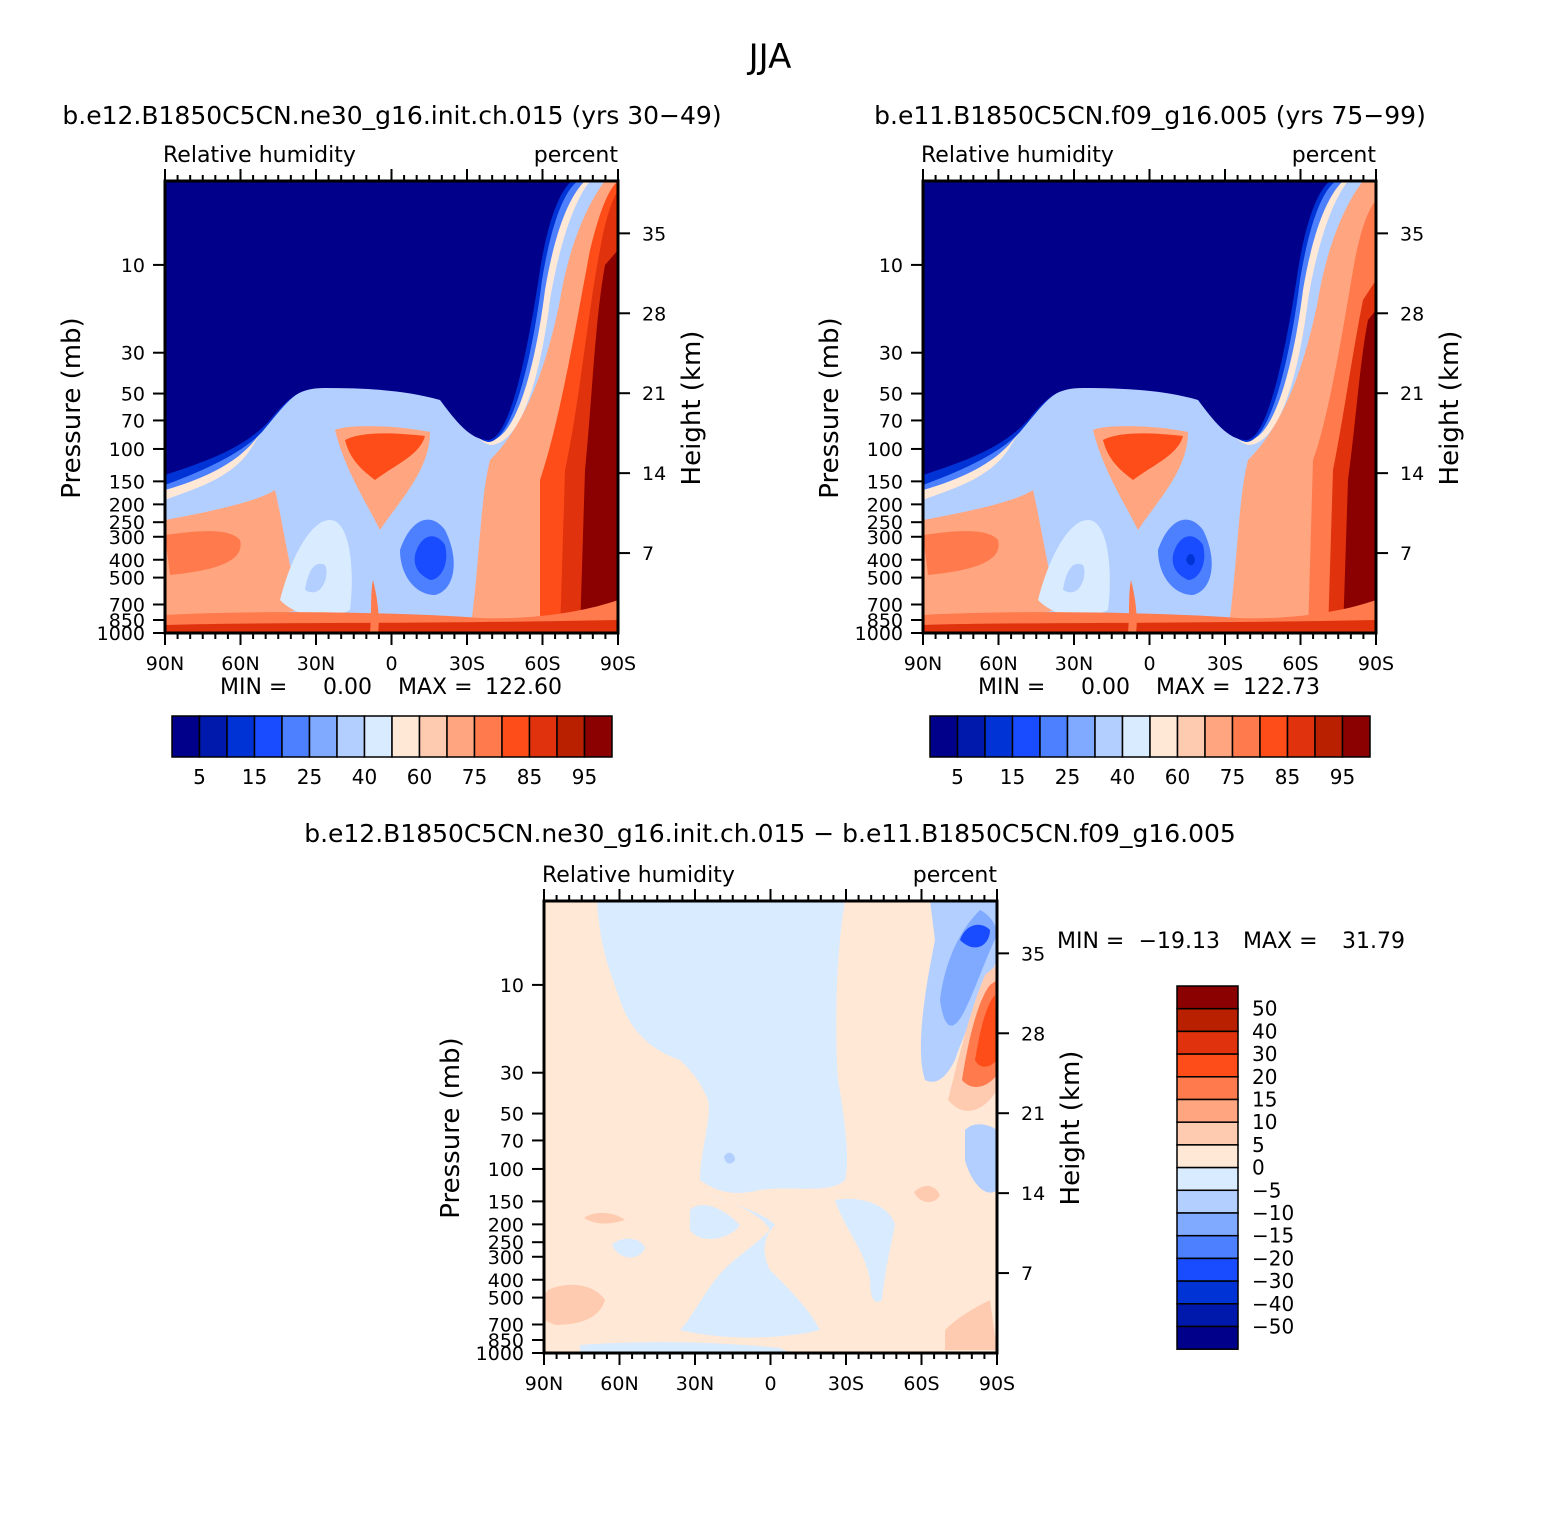 This screenshot has width=1541, height=1538. What do you see at coordinates (1149, 664) in the screenshot?
I see `x-tick-label: 0` at bounding box center [1149, 664].